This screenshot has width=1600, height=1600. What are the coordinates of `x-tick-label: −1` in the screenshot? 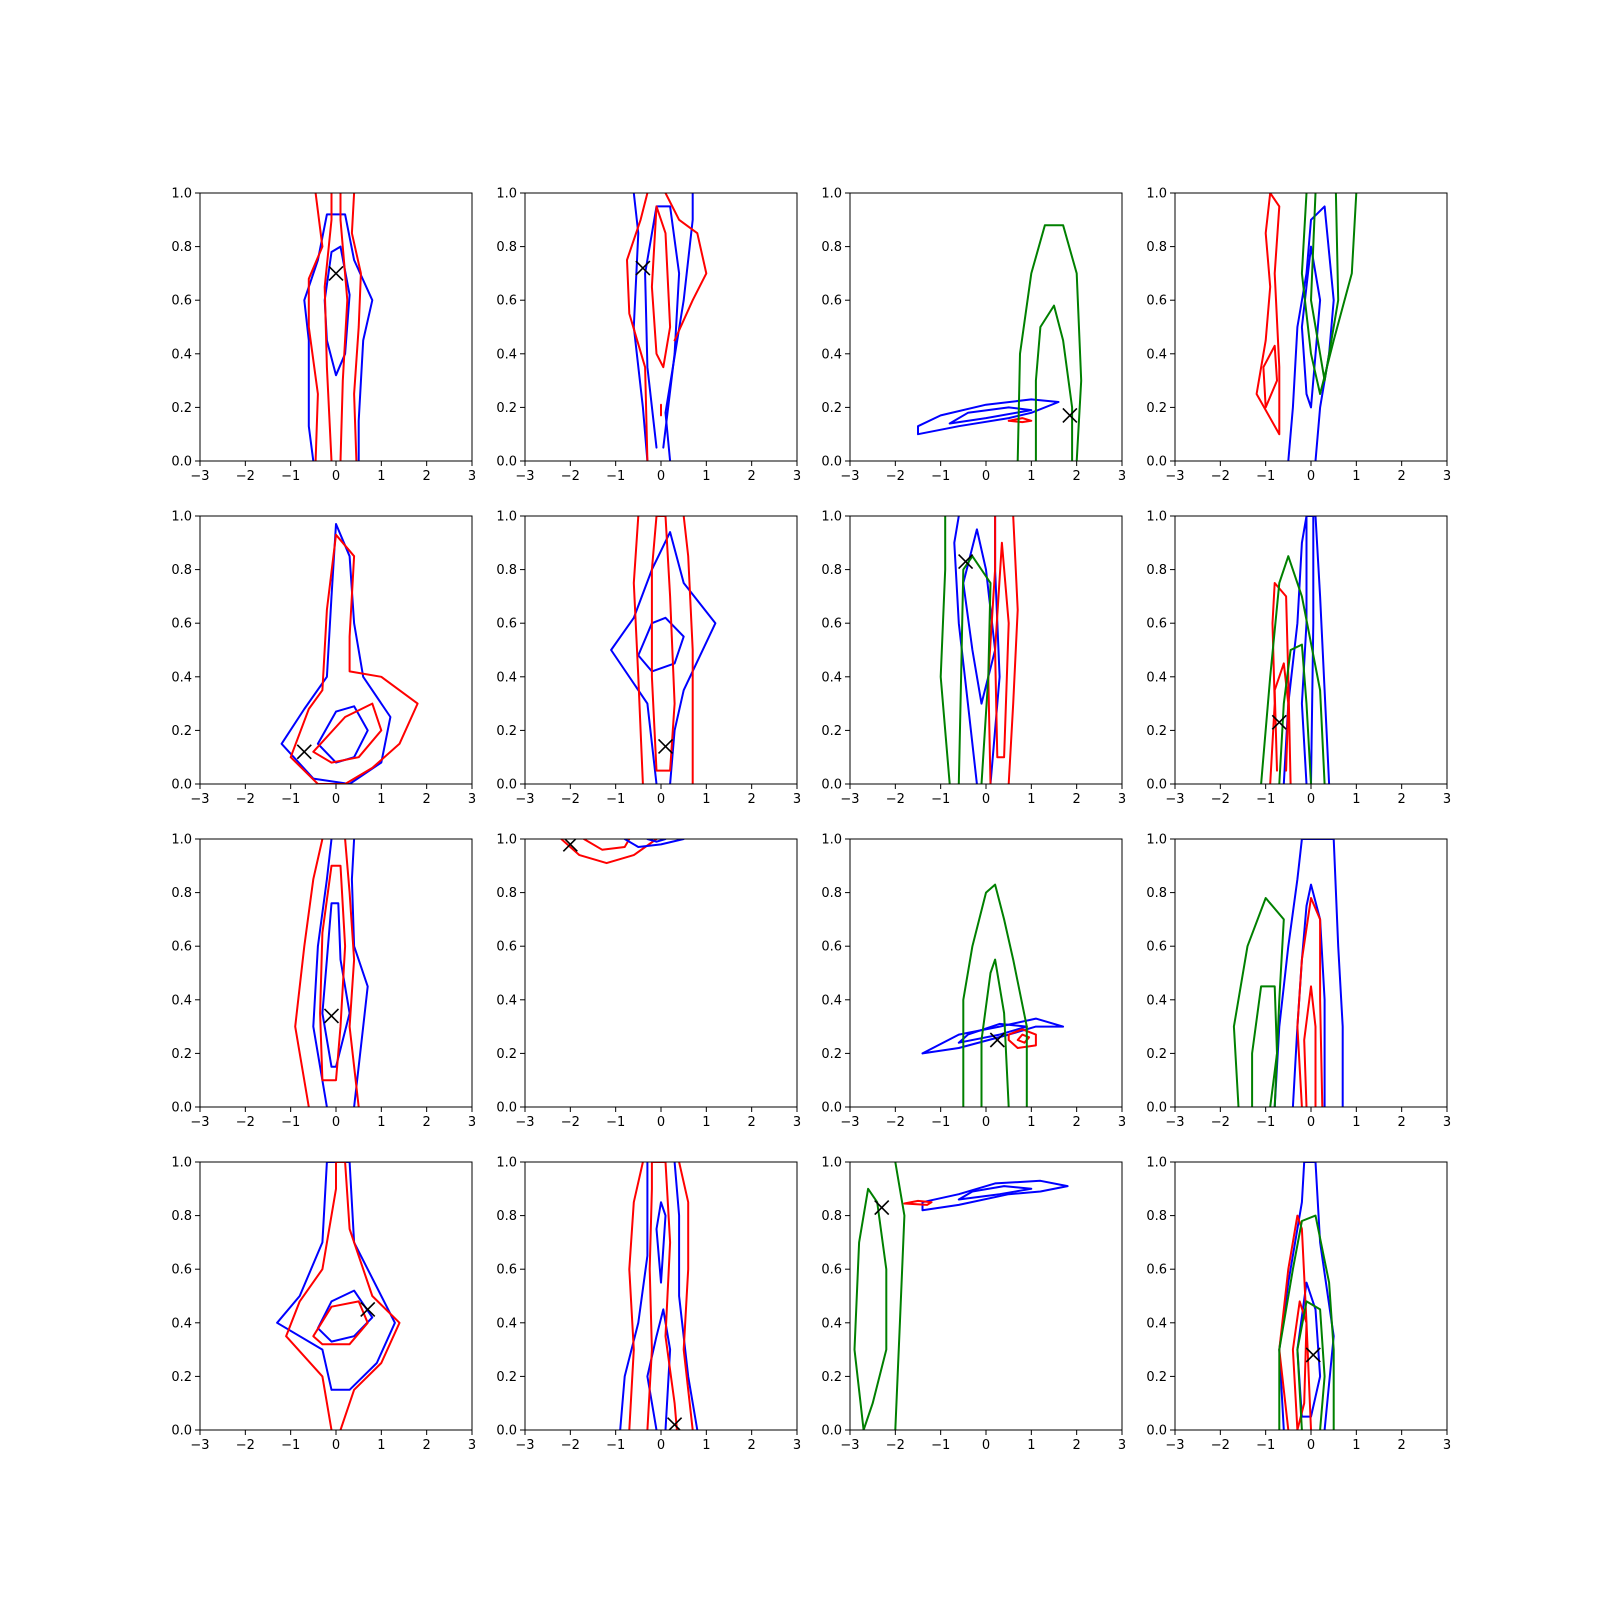 It's located at (615, 799).